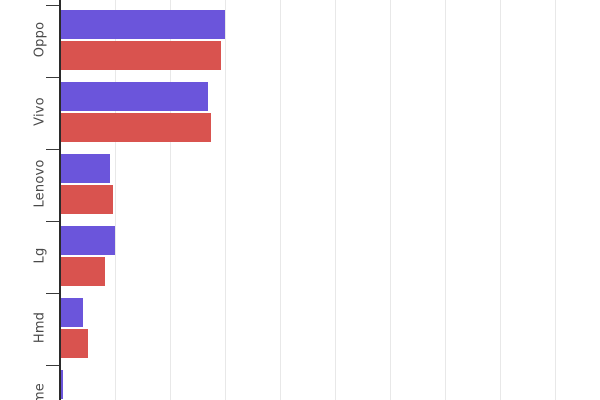  I want to click on y-axis-label-lenovo: Lenovo, so click(40, 183).